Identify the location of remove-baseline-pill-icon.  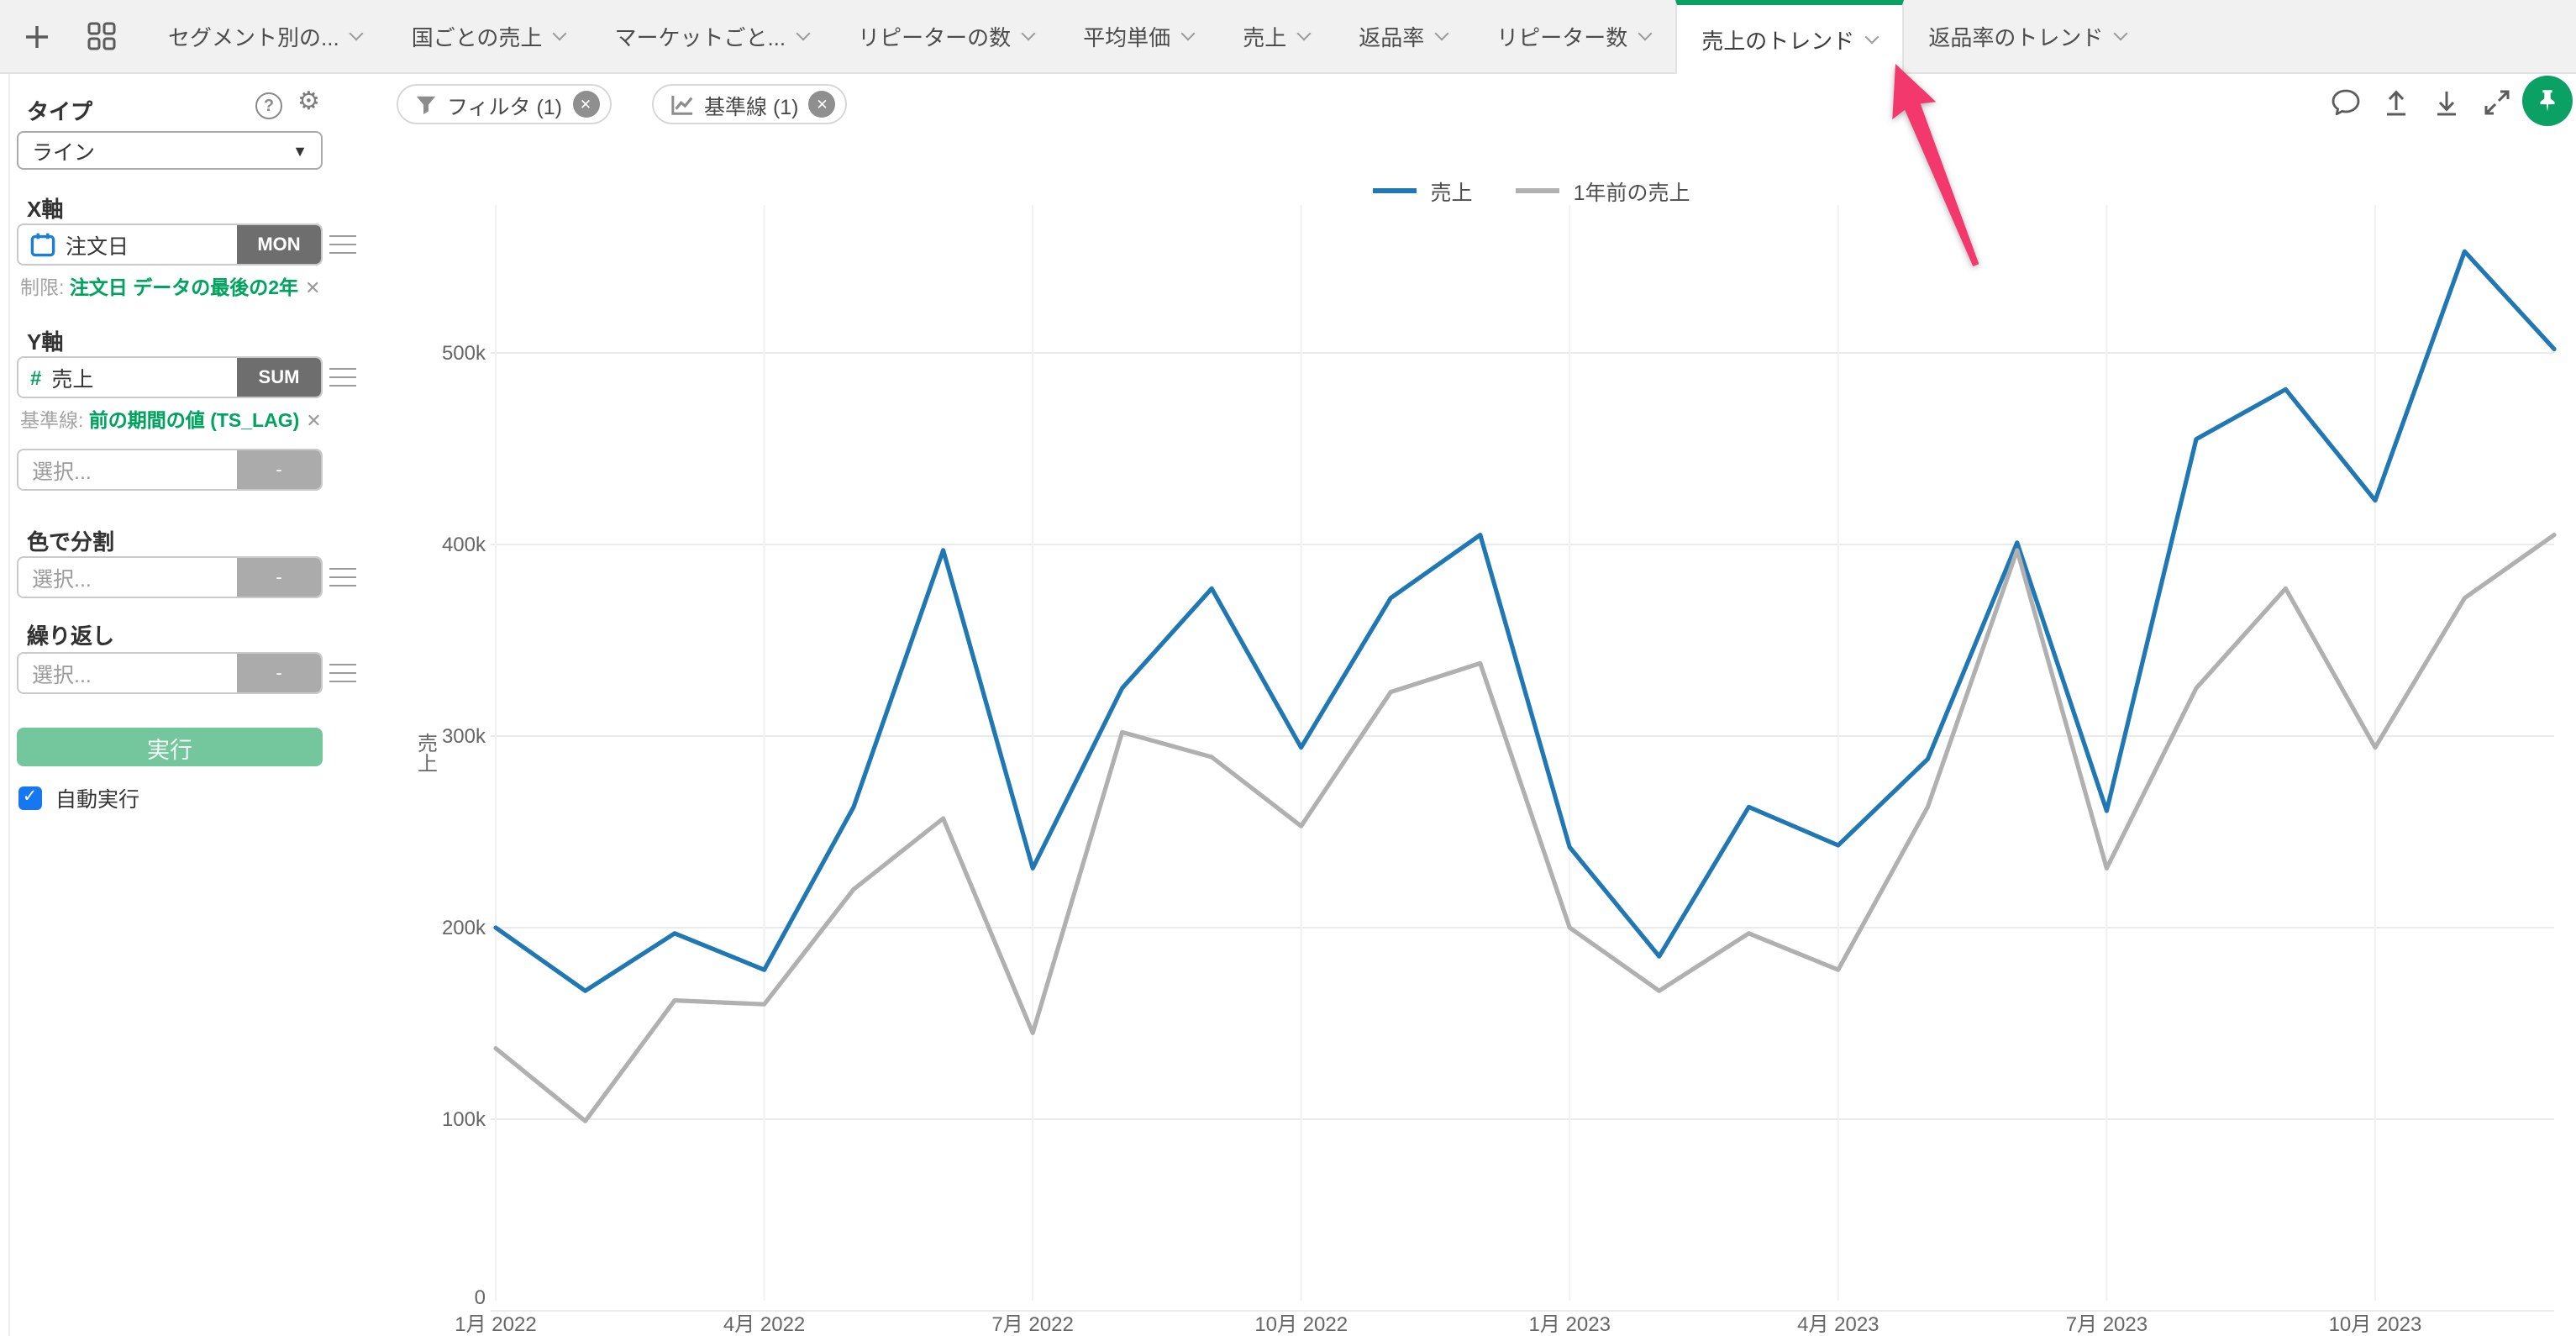
(822, 104).